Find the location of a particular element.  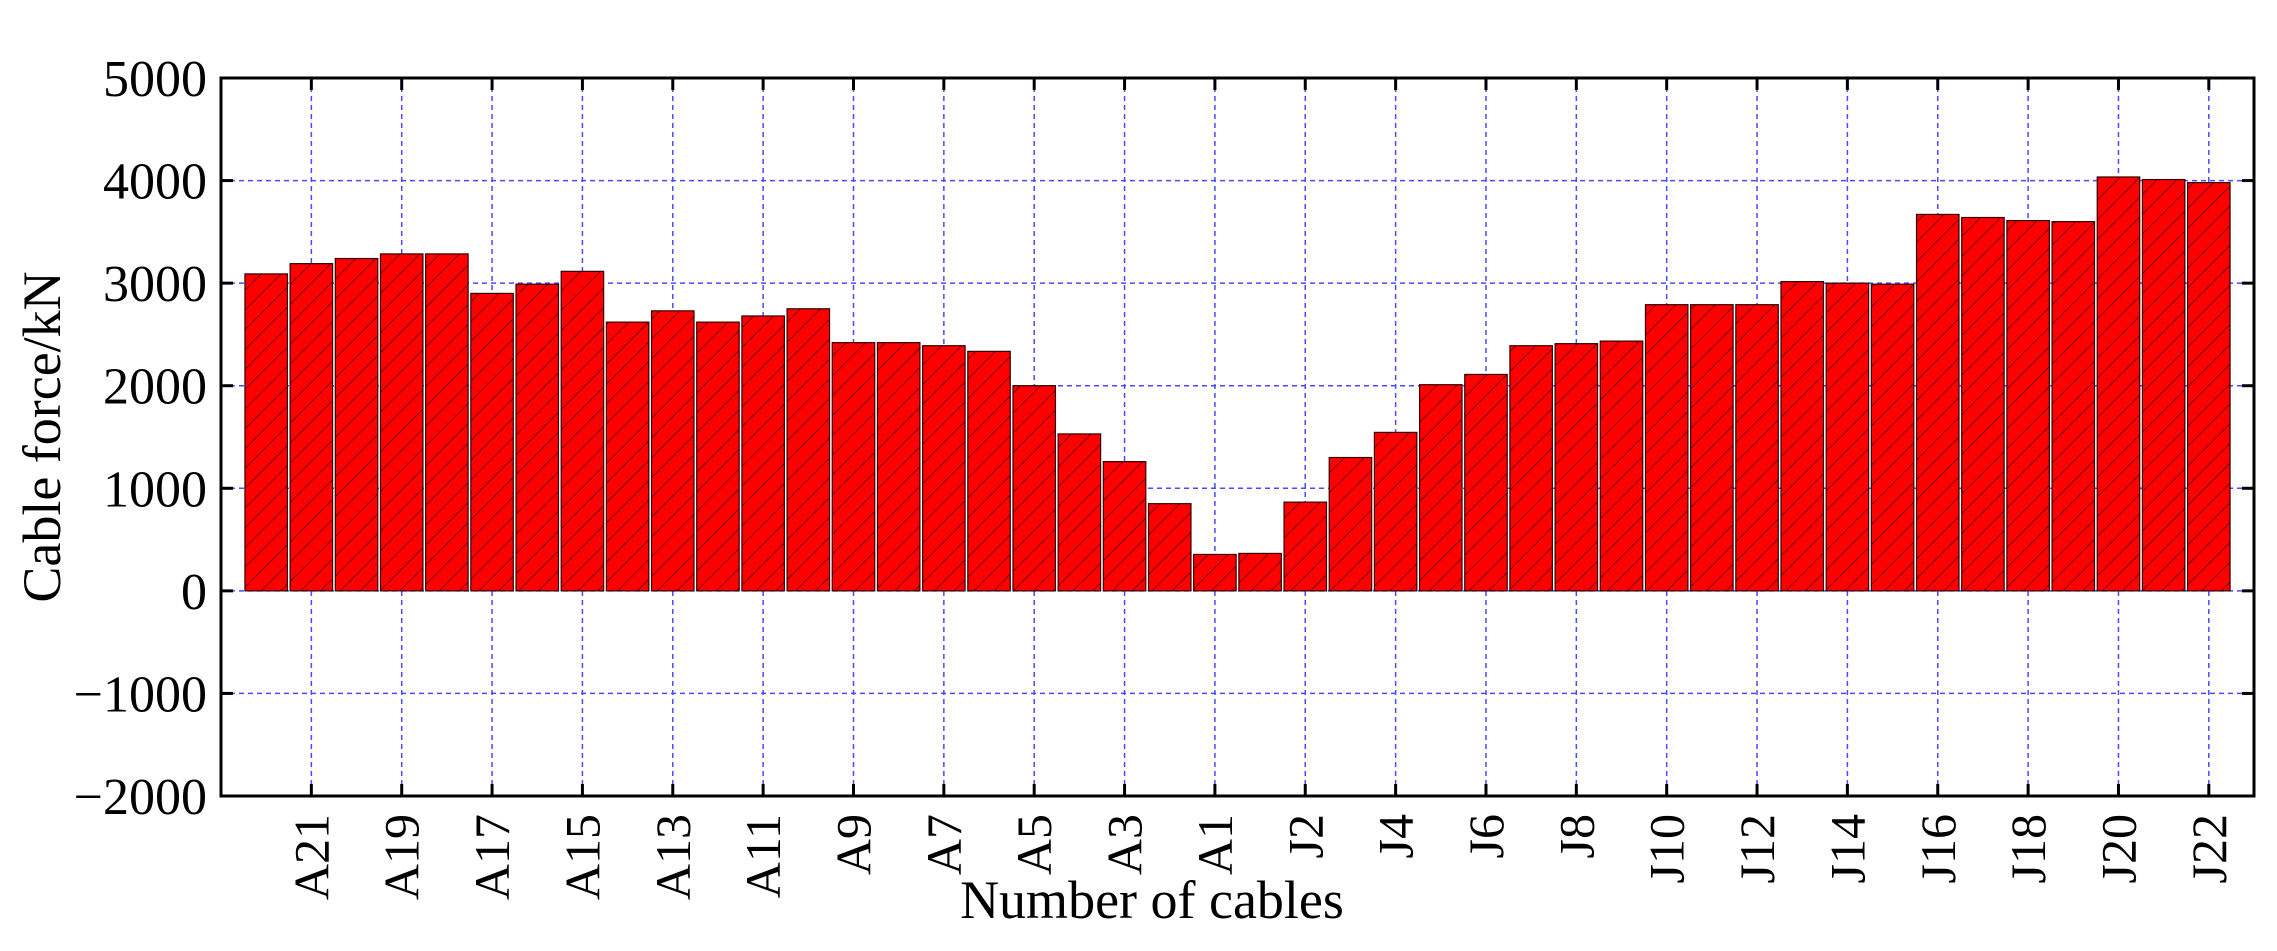

x-tick-label: J18 is located at coordinates (2028, 848).